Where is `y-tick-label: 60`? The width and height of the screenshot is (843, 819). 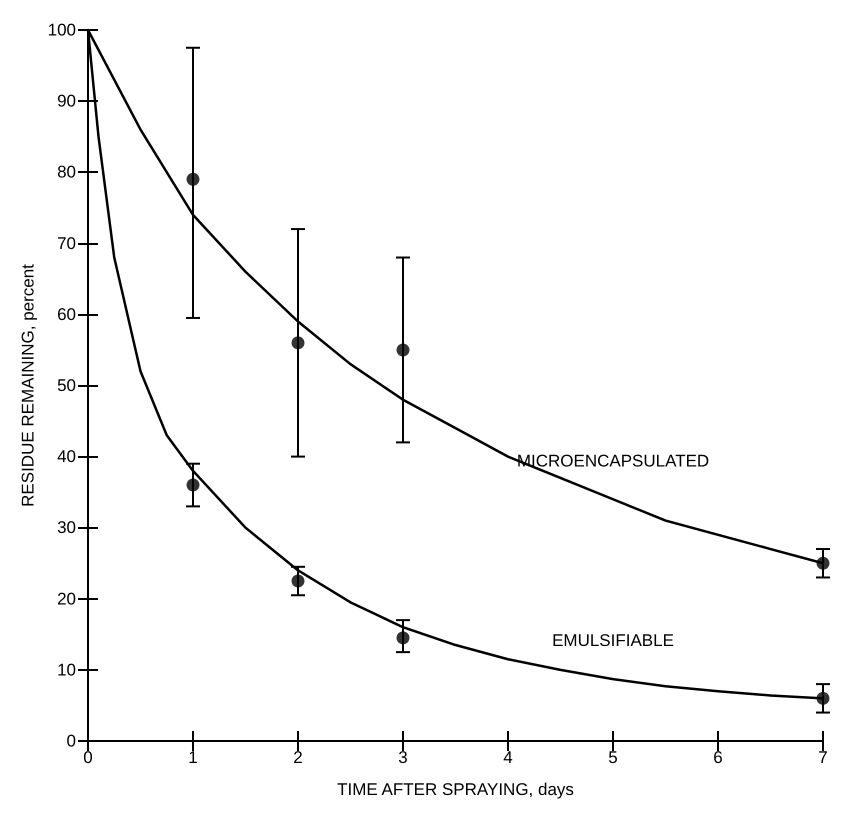
y-tick-label: 60 is located at coordinates (66, 314).